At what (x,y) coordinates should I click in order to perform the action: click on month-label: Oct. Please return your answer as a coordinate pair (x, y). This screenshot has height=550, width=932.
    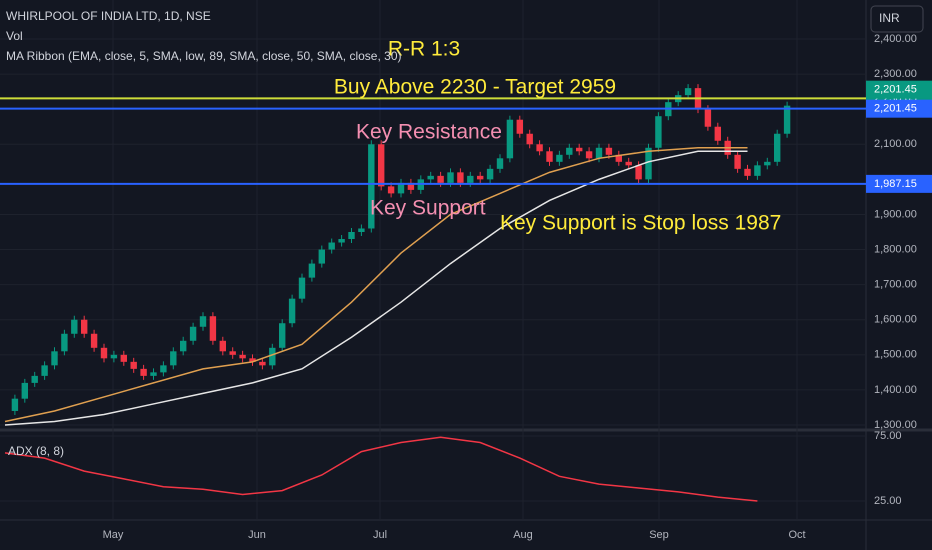
    Looking at the image, I should click on (796, 535).